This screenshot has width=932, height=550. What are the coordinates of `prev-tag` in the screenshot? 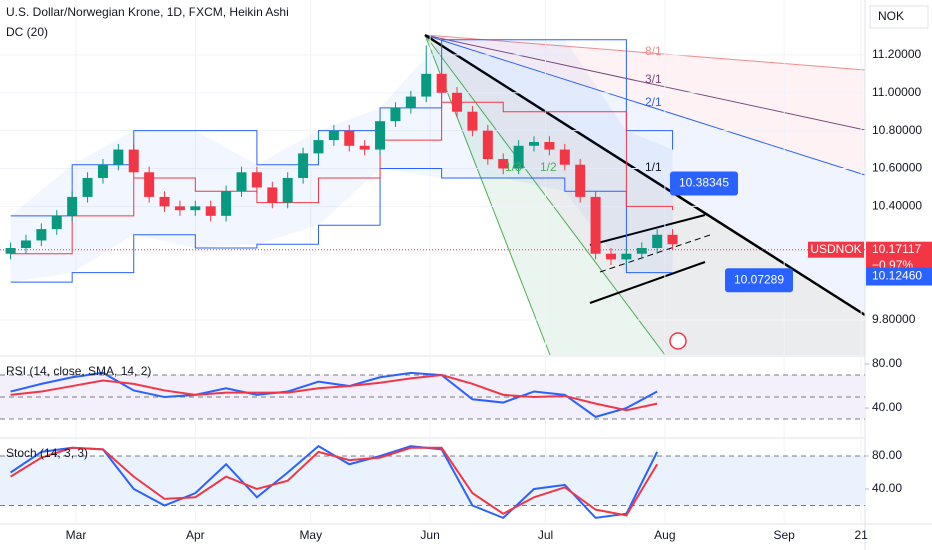 It's located at (899, 276).